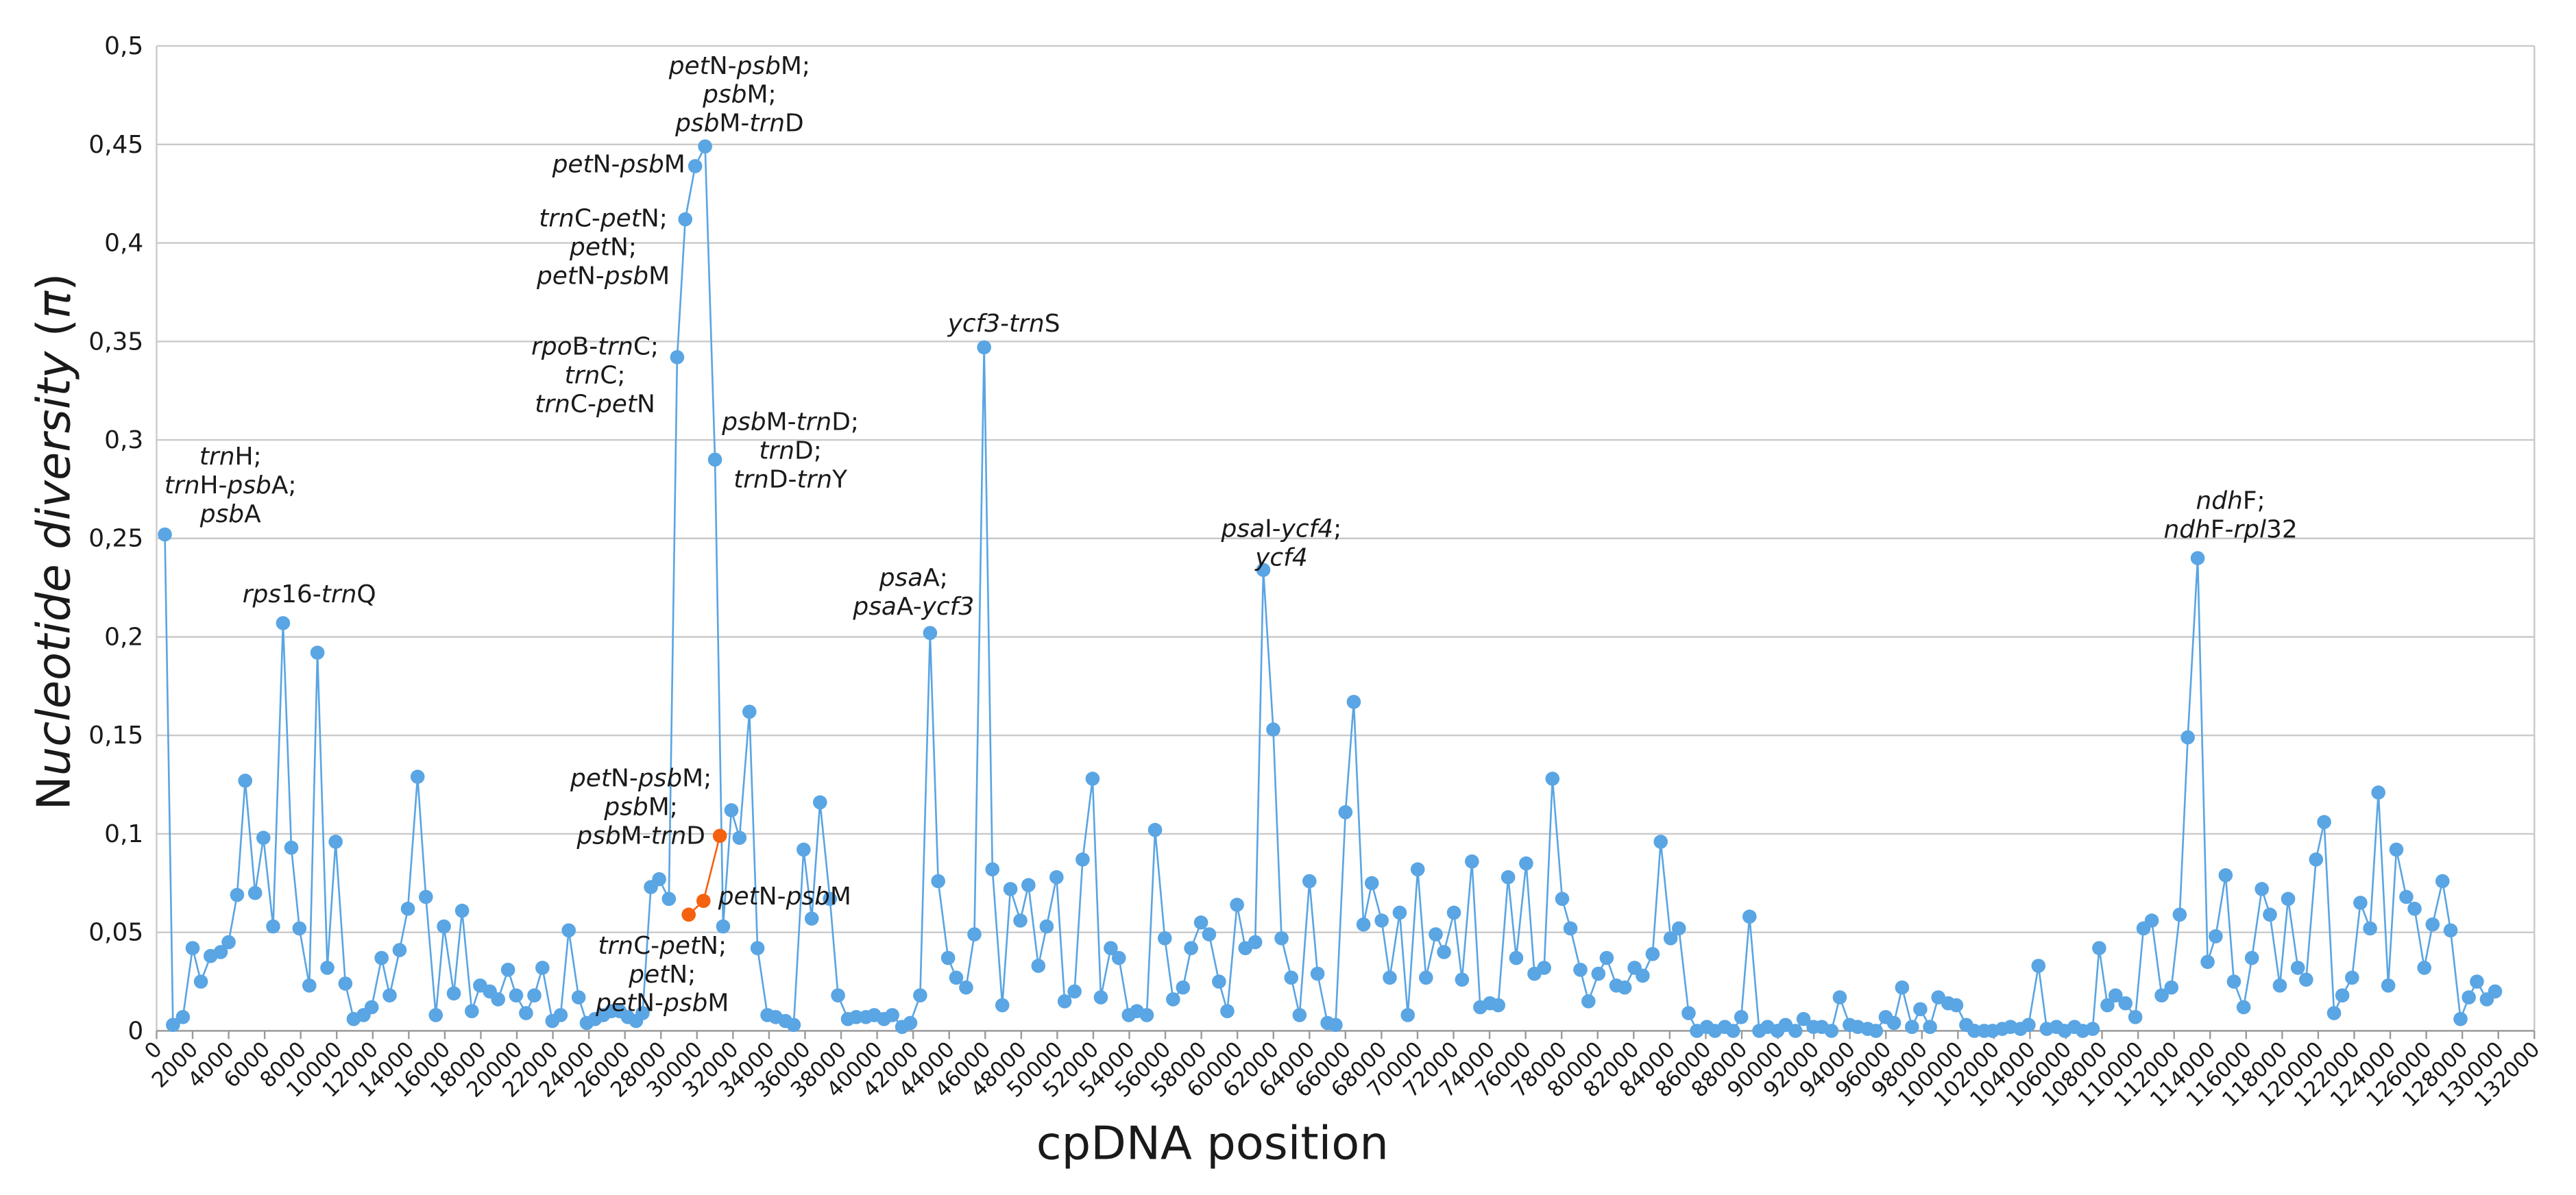 The image size is (2576, 1195). What do you see at coordinates (123, 244) in the screenshot?
I see `y-tick-label: 0,4` at bounding box center [123, 244].